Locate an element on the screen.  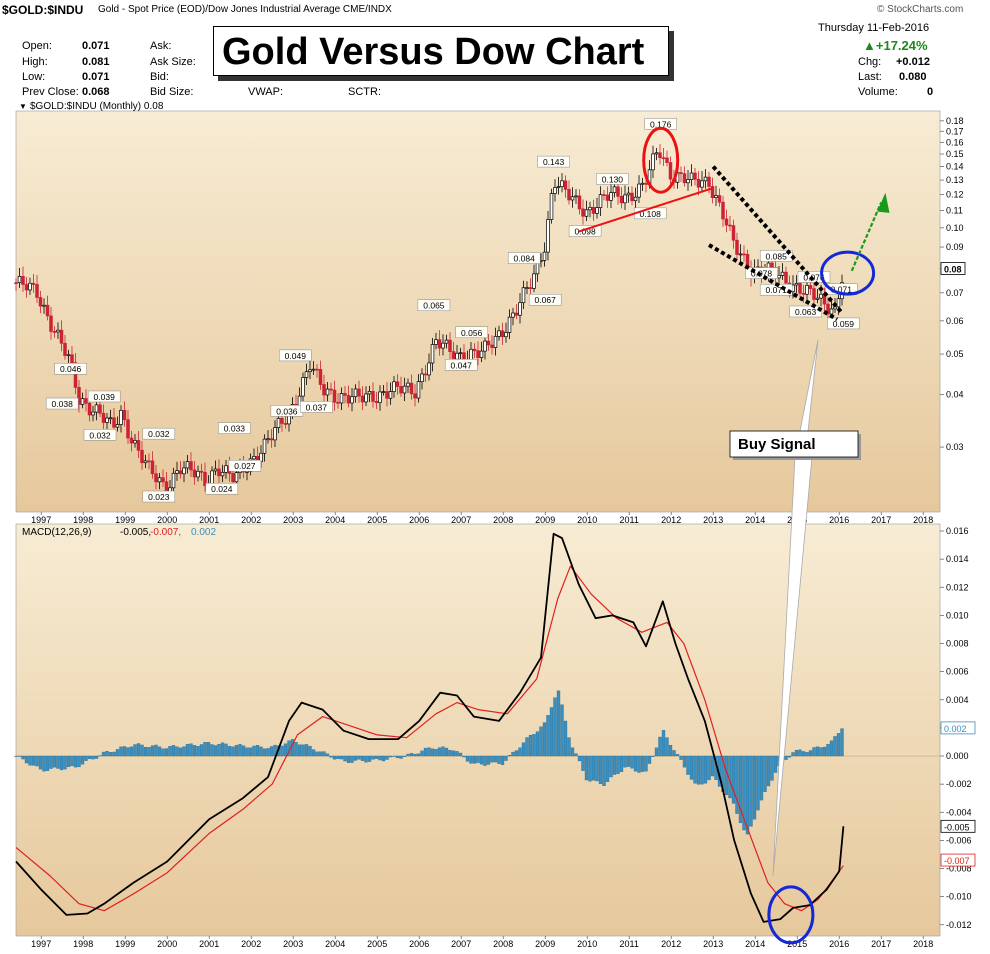
quote-chg-label: Chg: is located at coordinates (870, 62).